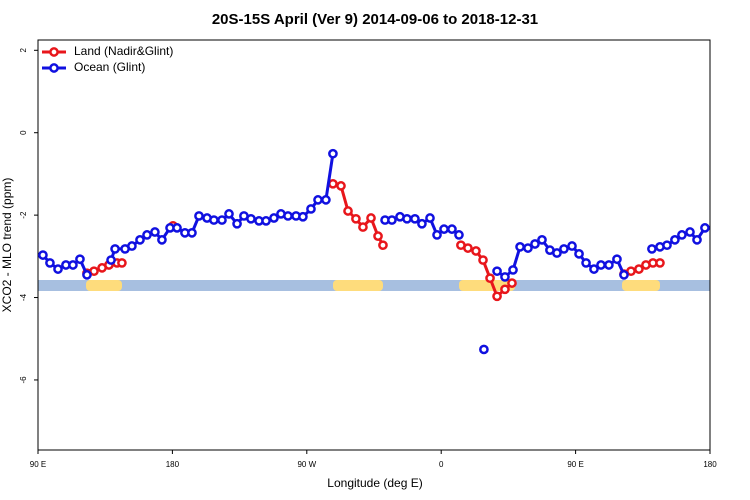  Describe the element at coordinates (23, 50) in the screenshot. I see `y-tick-label: 2` at that location.